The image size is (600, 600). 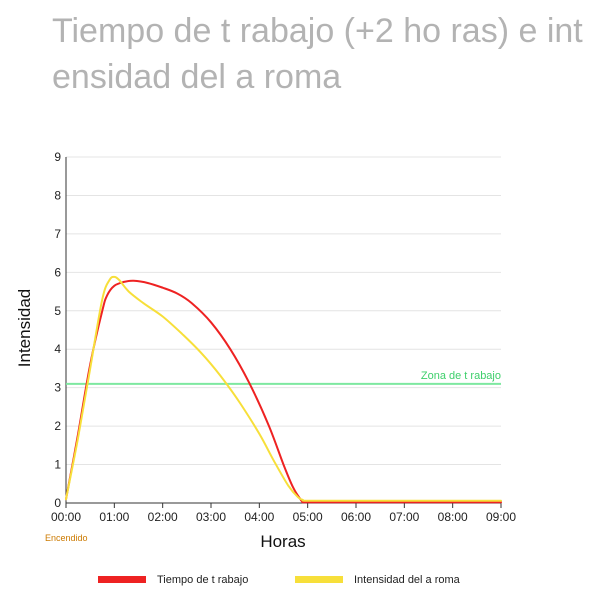 What do you see at coordinates (66, 538) in the screenshot?
I see `annotation-encendido: Encendido` at bounding box center [66, 538].